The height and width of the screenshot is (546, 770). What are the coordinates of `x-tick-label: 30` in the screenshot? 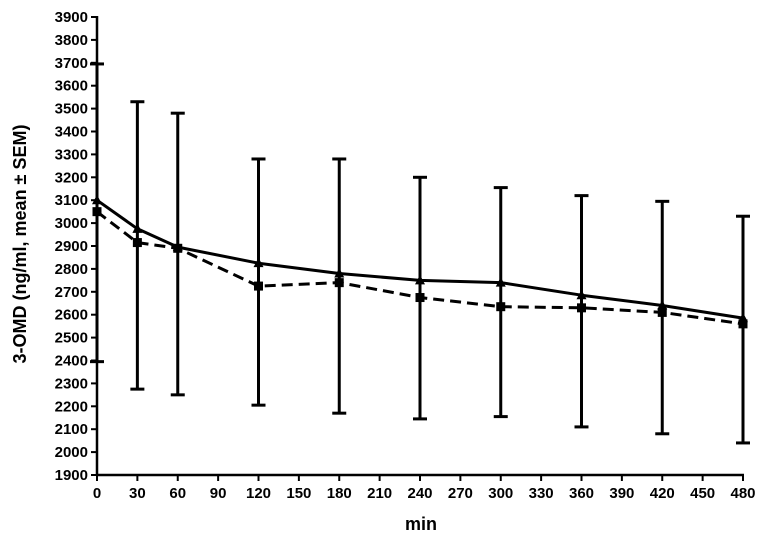 It's located at (137, 493).